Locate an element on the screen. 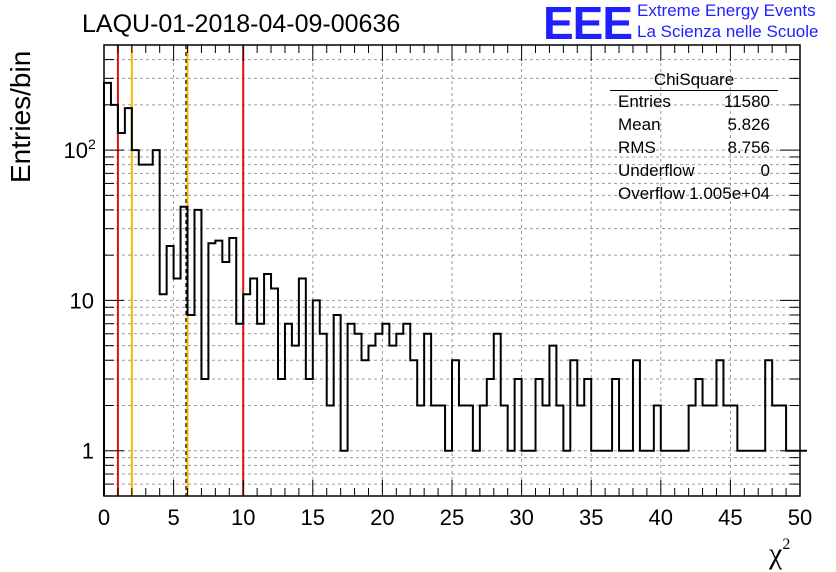 Image resolution: width=836 pixels, height=572 pixels. stat-row-entries: Entries 11580 is located at coordinates (694, 103).